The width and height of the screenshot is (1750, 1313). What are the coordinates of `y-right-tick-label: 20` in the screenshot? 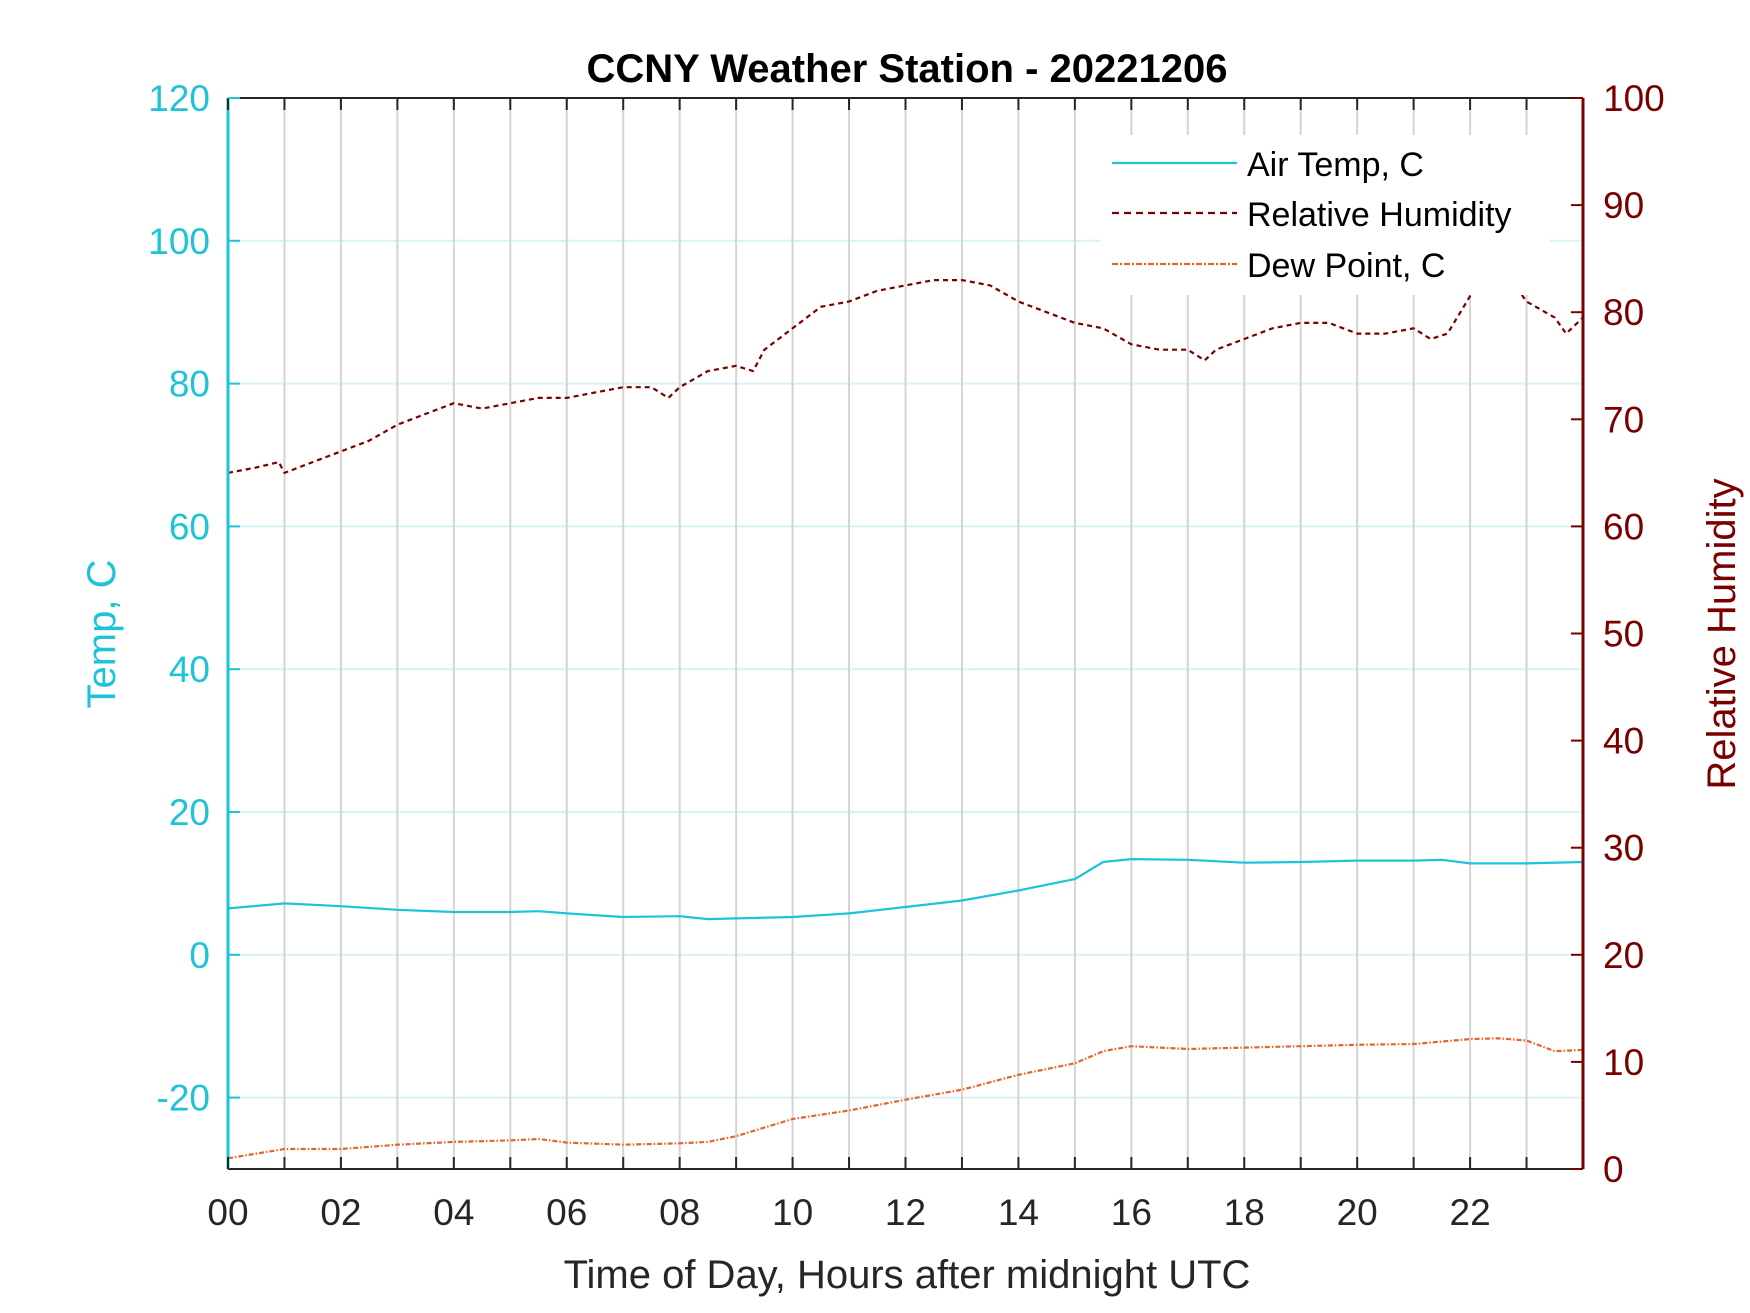 It's located at (1623, 955).